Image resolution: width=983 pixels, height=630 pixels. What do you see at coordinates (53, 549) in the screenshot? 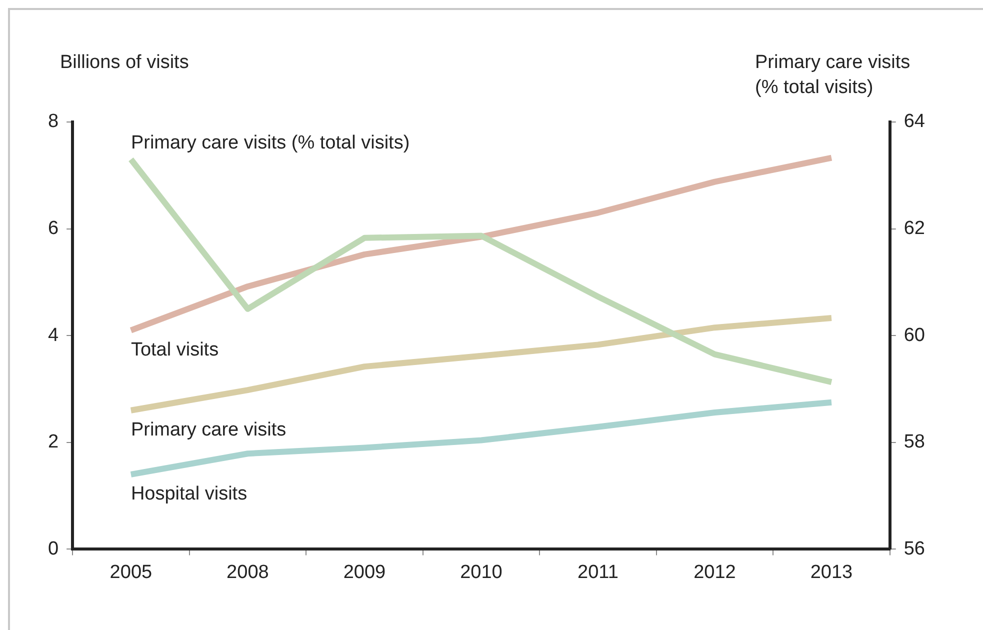
I see `y-tick-label: 0` at bounding box center [53, 549].